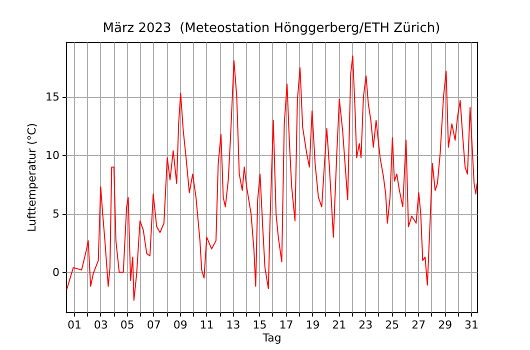  Describe the element at coordinates (339, 325) in the screenshot. I see `x-tick-label: 21` at that location.